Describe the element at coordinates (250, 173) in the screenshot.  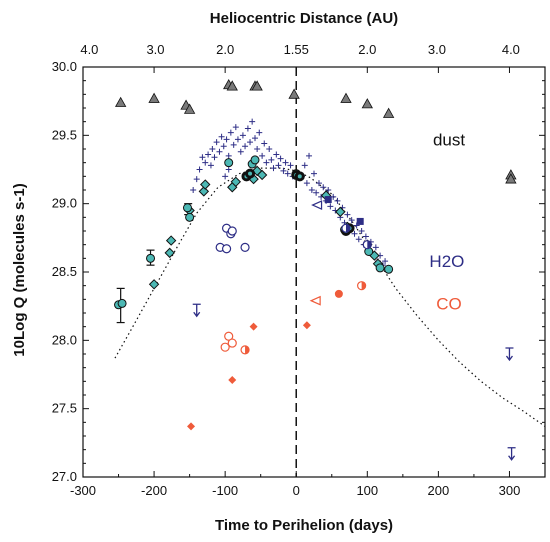
I see `black-circle-core` at that location.